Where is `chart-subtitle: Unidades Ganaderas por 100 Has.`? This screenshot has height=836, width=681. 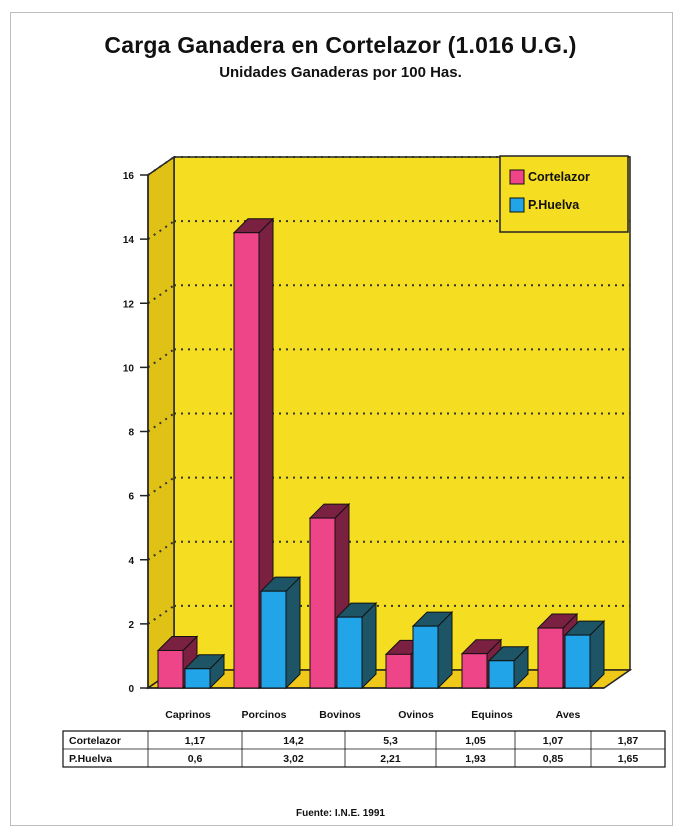 chart-subtitle: Unidades Ganaderas por 100 Has. is located at coordinates (340, 72).